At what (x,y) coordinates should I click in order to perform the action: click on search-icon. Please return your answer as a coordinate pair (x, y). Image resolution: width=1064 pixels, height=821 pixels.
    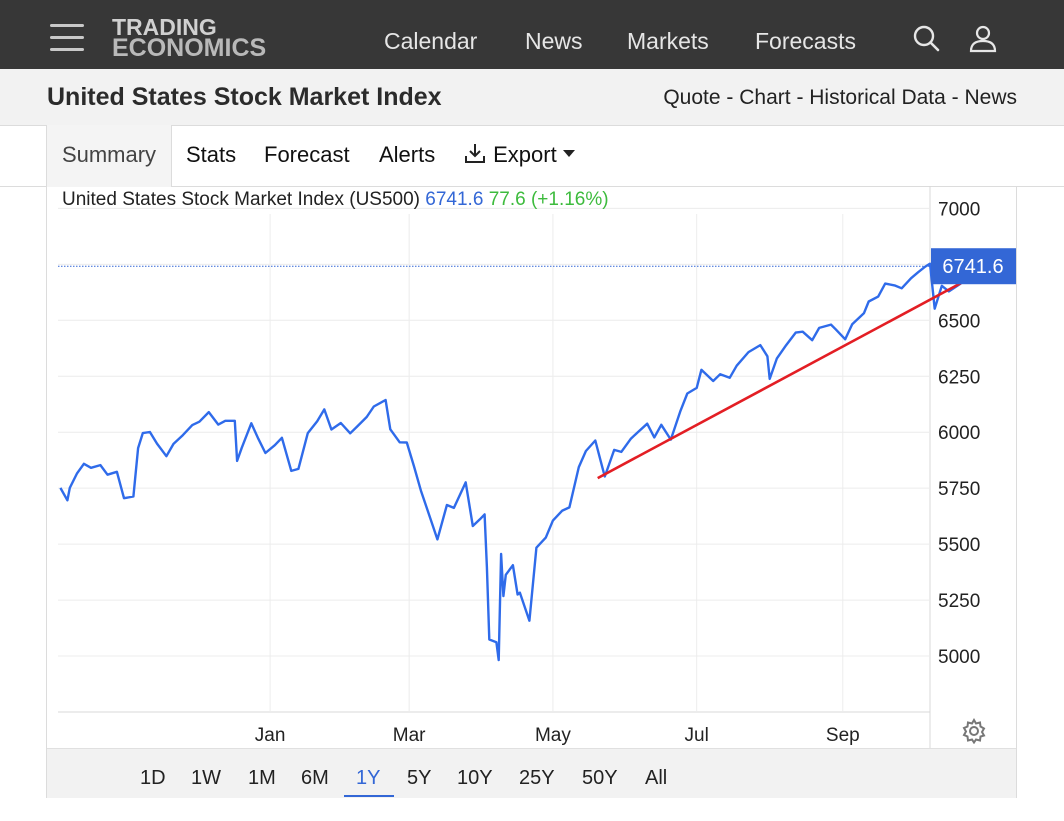
    Looking at the image, I should click on (927, 39).